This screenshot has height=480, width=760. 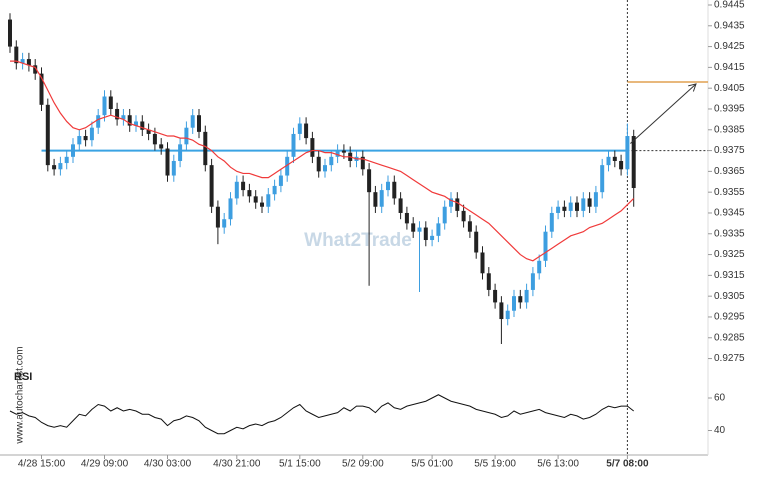 I want to click on y-tick-label: 0.9365, so click(x=729, y=171).